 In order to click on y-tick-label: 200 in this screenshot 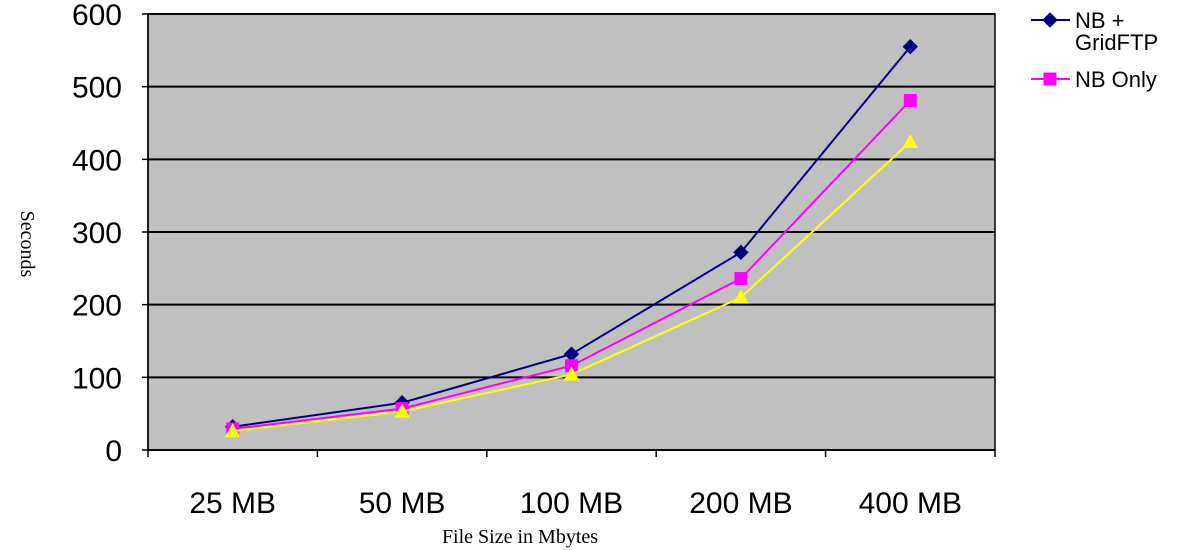, I will do `click(97, 306)`.